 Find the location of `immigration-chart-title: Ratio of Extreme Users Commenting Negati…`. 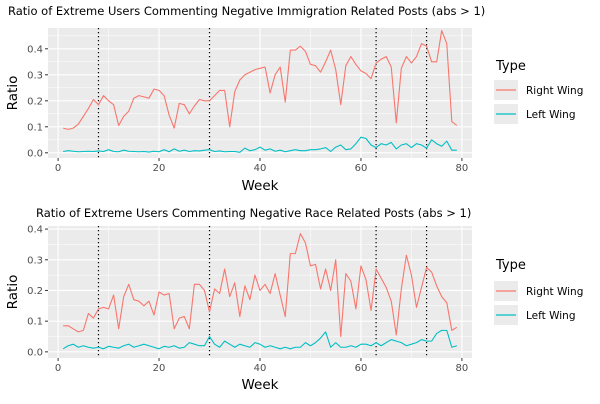

immigration-chart-title: Ratio of Extreme Users Commenting Negati… is located at coordinates (246, 11).